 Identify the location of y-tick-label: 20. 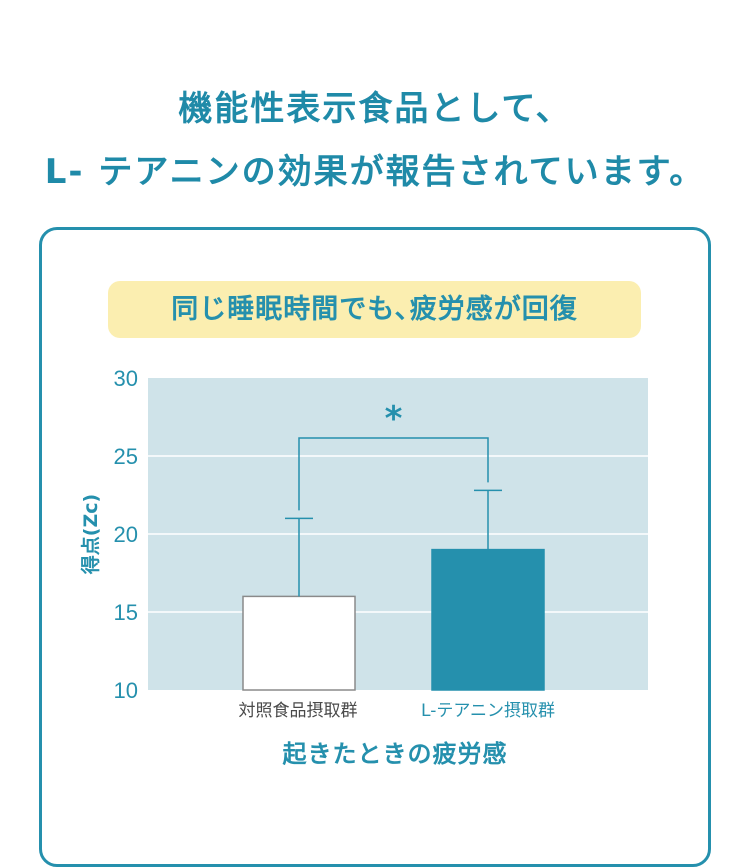
(126, 534).